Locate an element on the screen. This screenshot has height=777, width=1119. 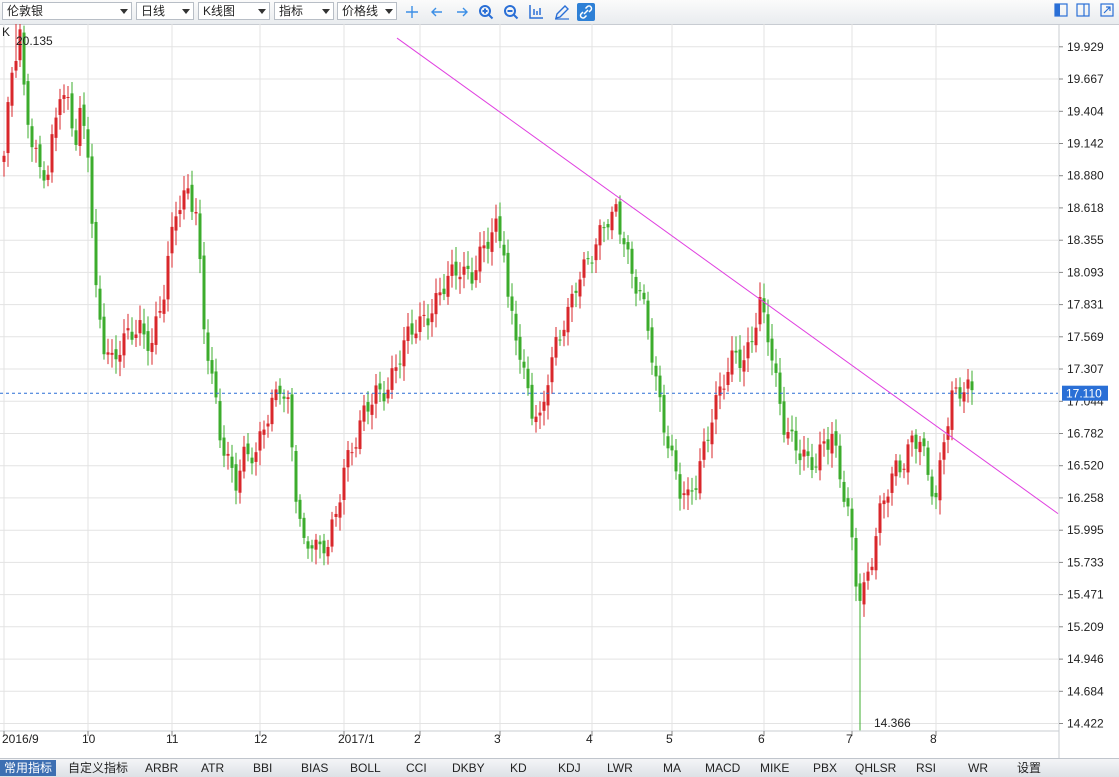
arrow-left-icon is located at coordinates (437, 12).